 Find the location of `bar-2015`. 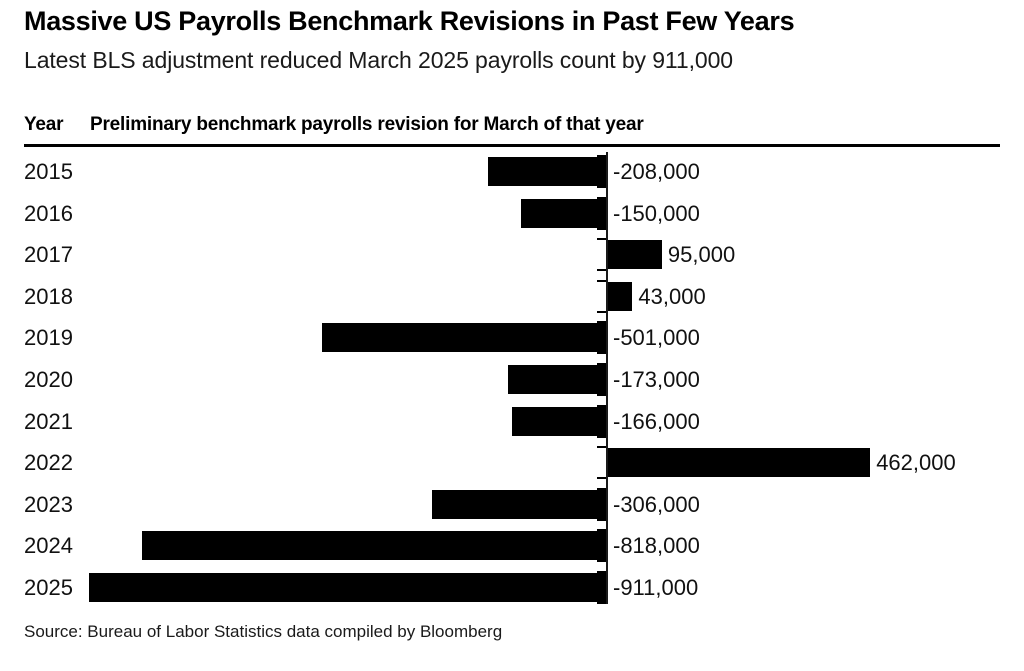

bar-2015 is located at coordinates (547, 171).